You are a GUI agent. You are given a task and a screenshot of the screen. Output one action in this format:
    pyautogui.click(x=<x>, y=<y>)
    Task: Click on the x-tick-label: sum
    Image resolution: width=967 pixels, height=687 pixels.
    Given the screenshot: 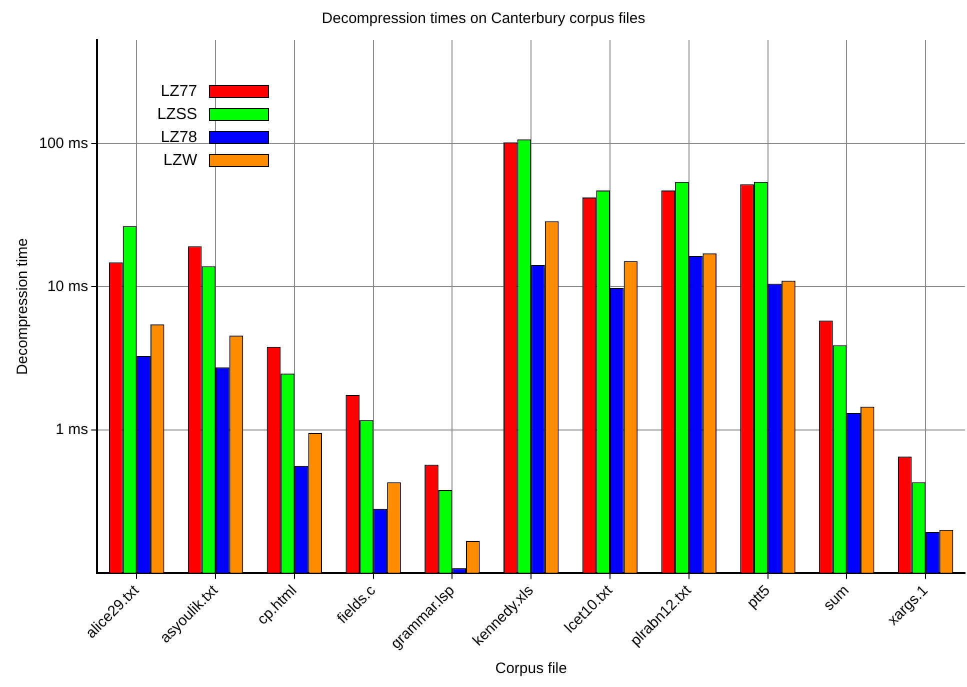 What is the action you would take?
    pyautogui.click(x=836, y=598)
    